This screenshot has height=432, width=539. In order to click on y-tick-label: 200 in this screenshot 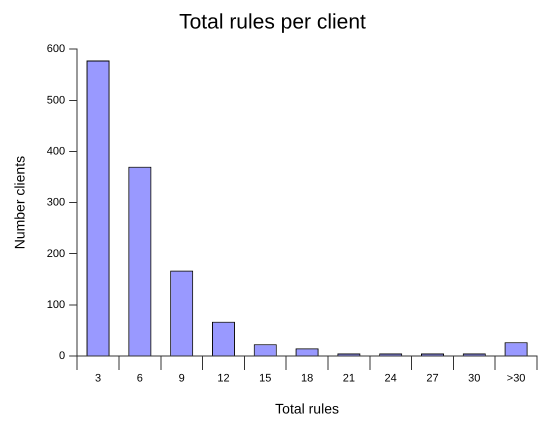, I will do `click(56, 254)`.